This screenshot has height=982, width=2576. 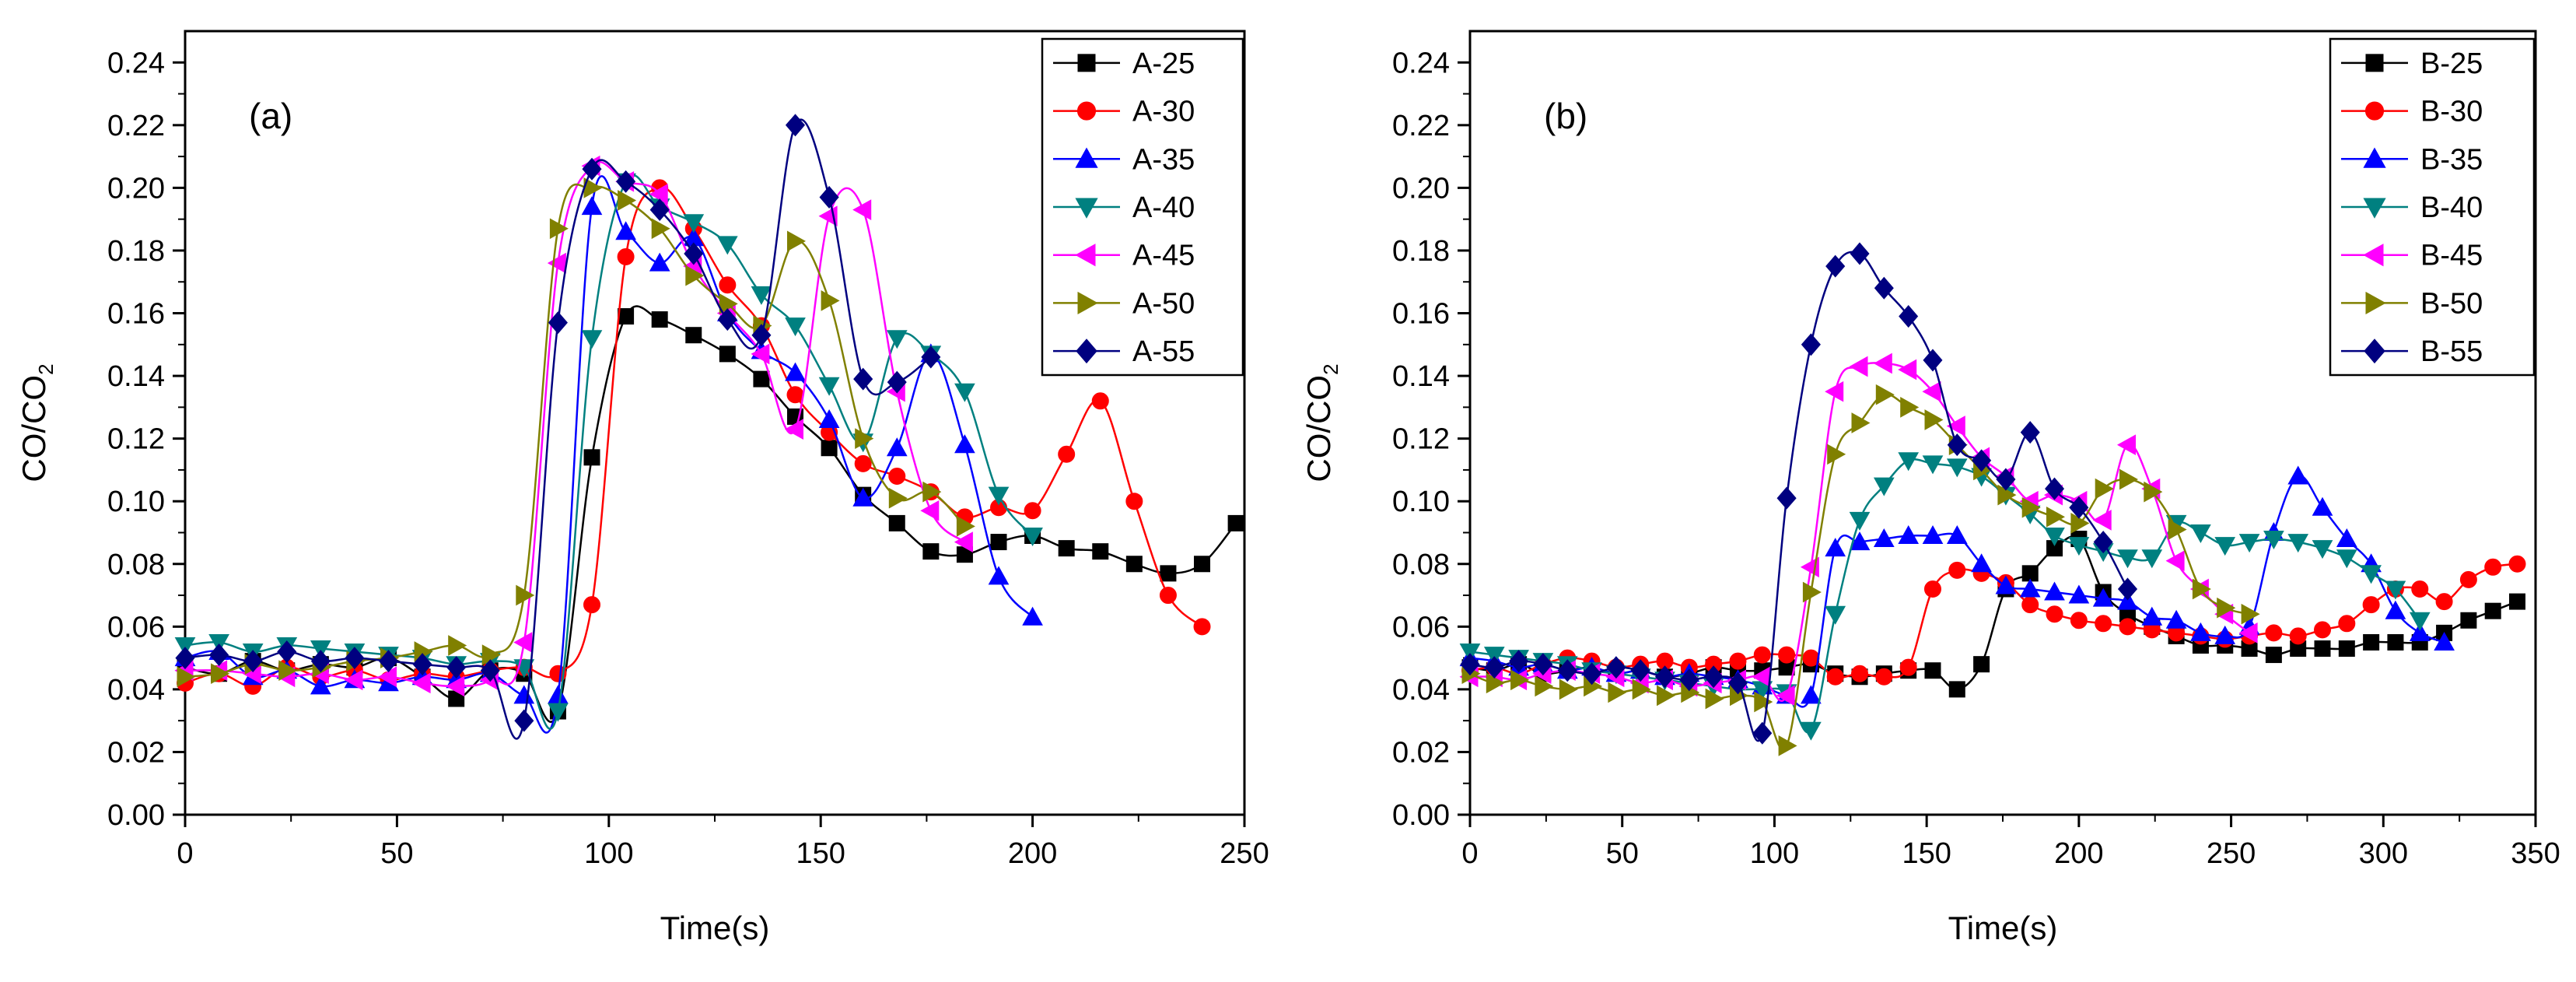 I want to click on legend-item-B-25: B-25, so click(x=2412, y=64).